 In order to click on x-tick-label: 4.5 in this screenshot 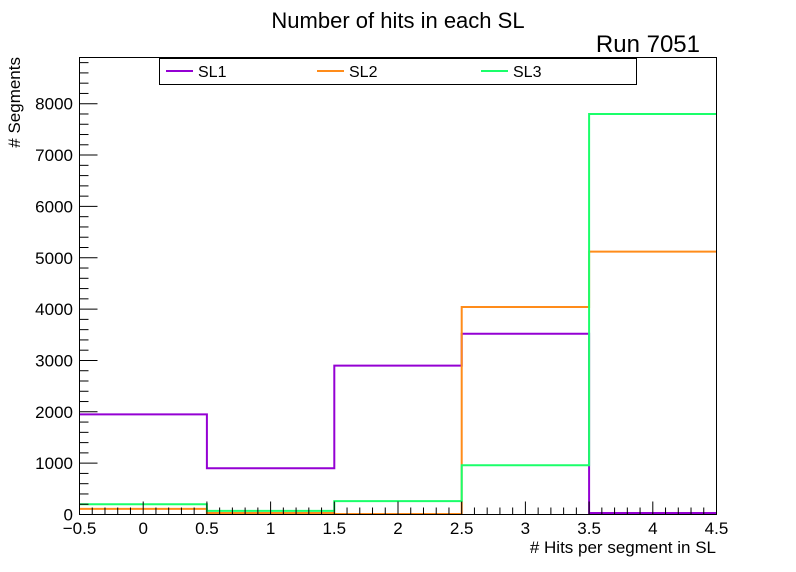, I will do `click(717, 528)`.